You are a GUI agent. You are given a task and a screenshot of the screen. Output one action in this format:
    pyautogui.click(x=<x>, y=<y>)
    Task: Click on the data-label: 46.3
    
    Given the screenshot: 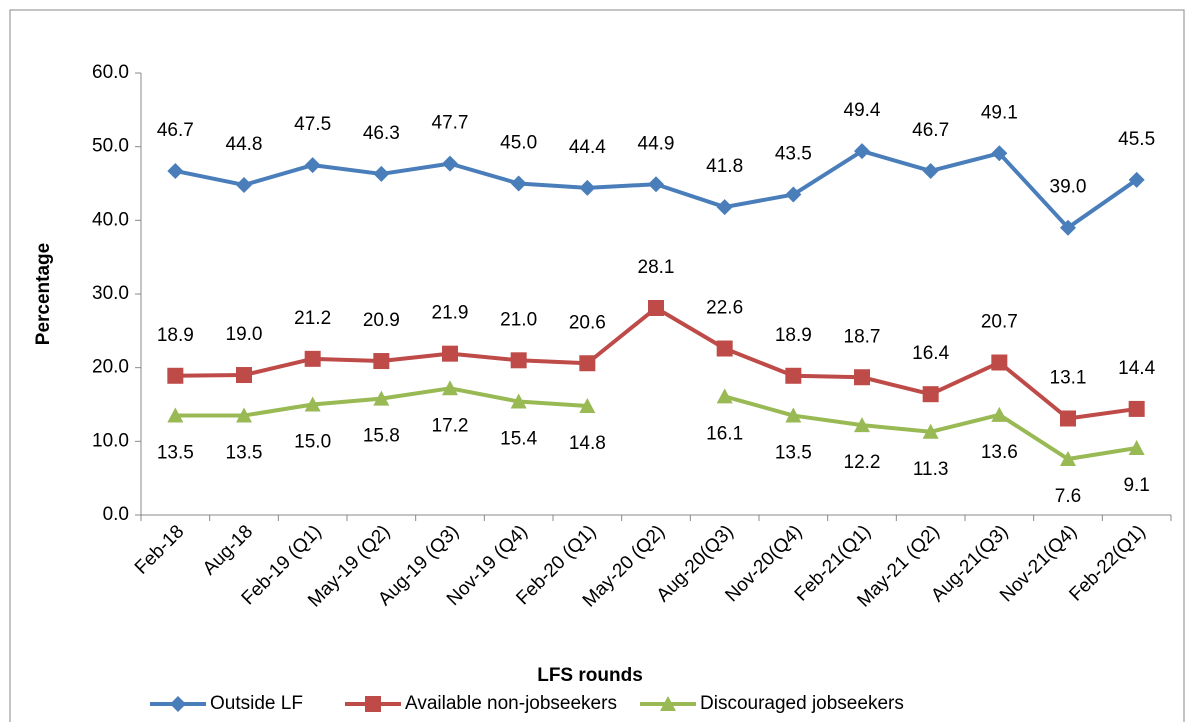 What is the action you would take?
    pyautogui.click(x=381, y=133)
    